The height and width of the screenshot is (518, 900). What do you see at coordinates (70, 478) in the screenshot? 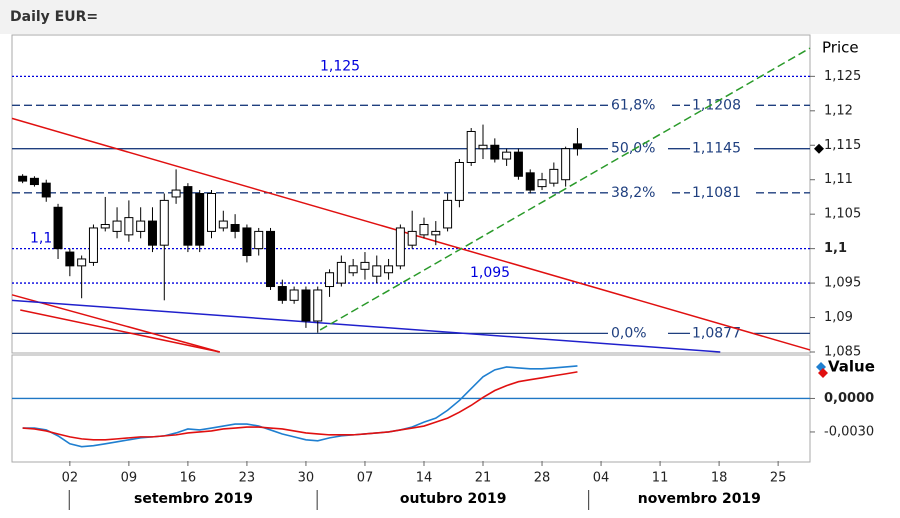
I see `x-tick-label: 02` at bounding box center [70, 478].